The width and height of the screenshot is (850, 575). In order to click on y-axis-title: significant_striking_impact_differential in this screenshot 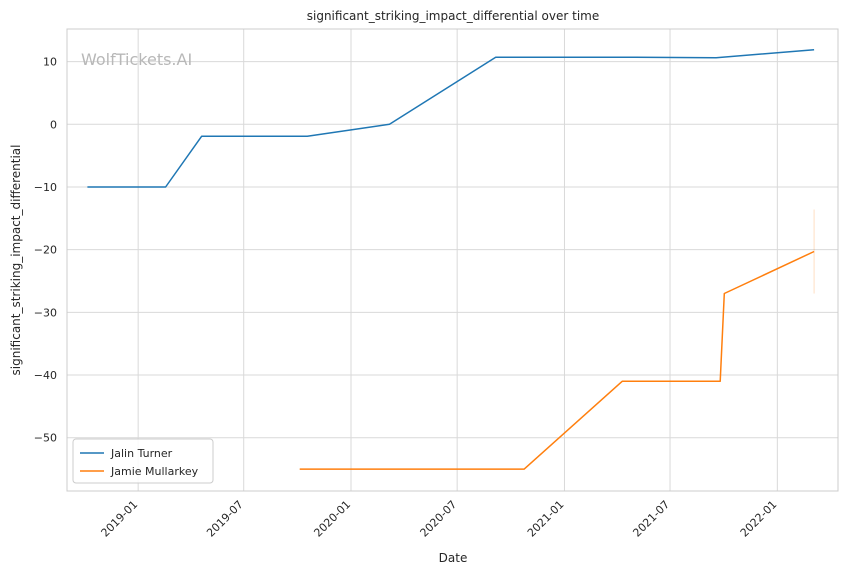, I will do `click(16, 260)`.